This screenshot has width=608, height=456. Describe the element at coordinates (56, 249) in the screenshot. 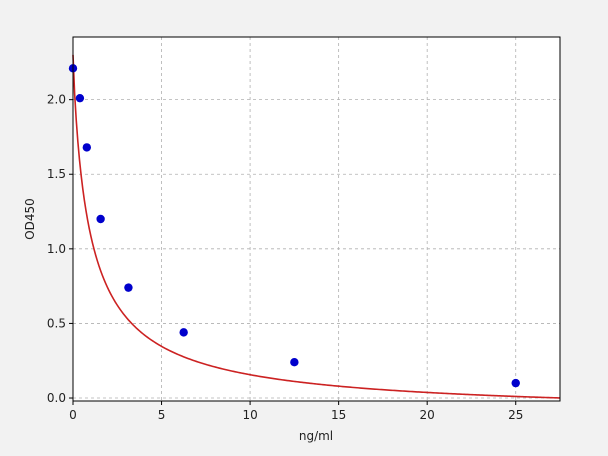

I see `y-tick-label: 1.0` at that location.